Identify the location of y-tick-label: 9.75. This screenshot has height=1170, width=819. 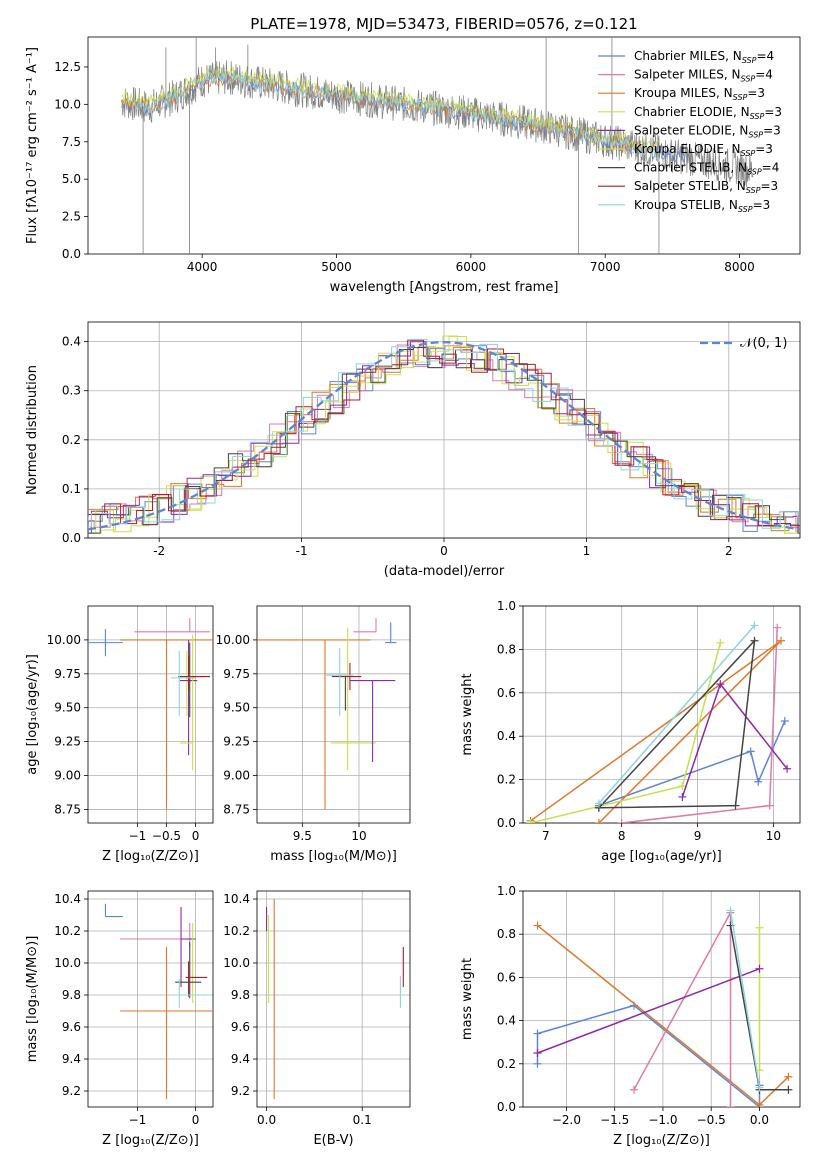
(236, 674).